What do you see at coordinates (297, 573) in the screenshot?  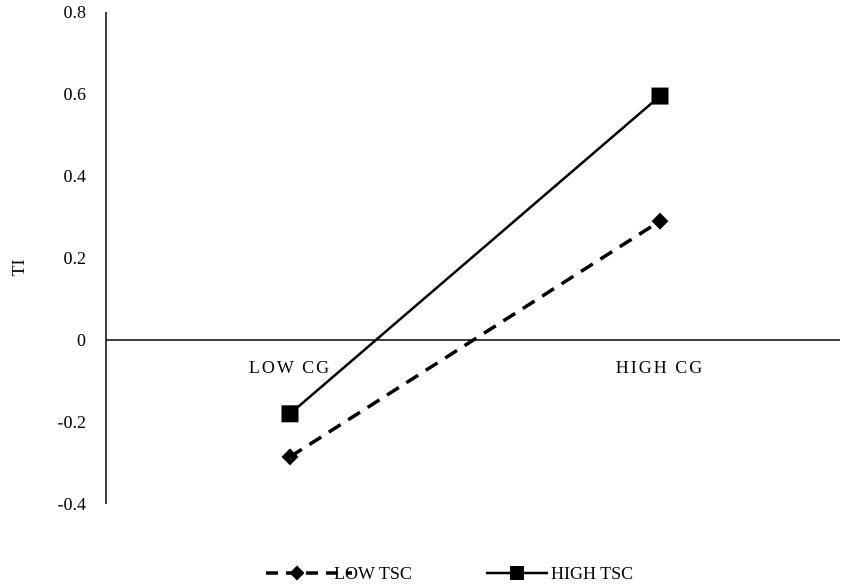 I see `legend-diamond-marker` at bounding box center [297, 573].